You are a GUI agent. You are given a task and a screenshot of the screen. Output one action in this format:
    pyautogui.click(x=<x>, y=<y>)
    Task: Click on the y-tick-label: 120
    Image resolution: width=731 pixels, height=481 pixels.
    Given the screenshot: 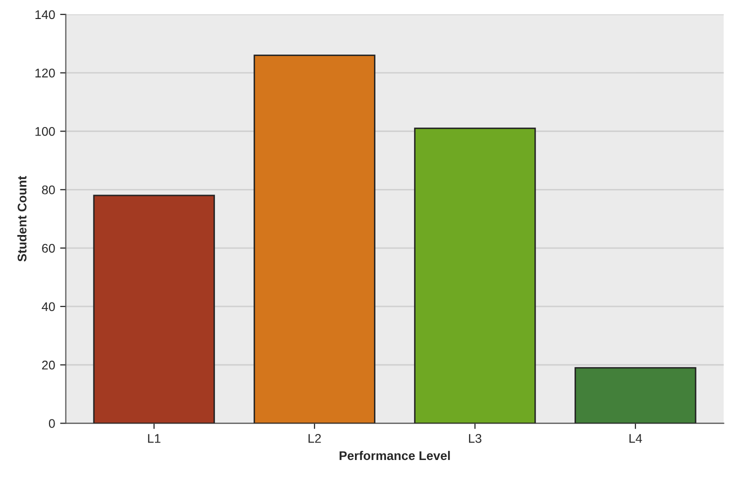 What is the action you would take?
    pyautogui.click(x=45, y=73)
    